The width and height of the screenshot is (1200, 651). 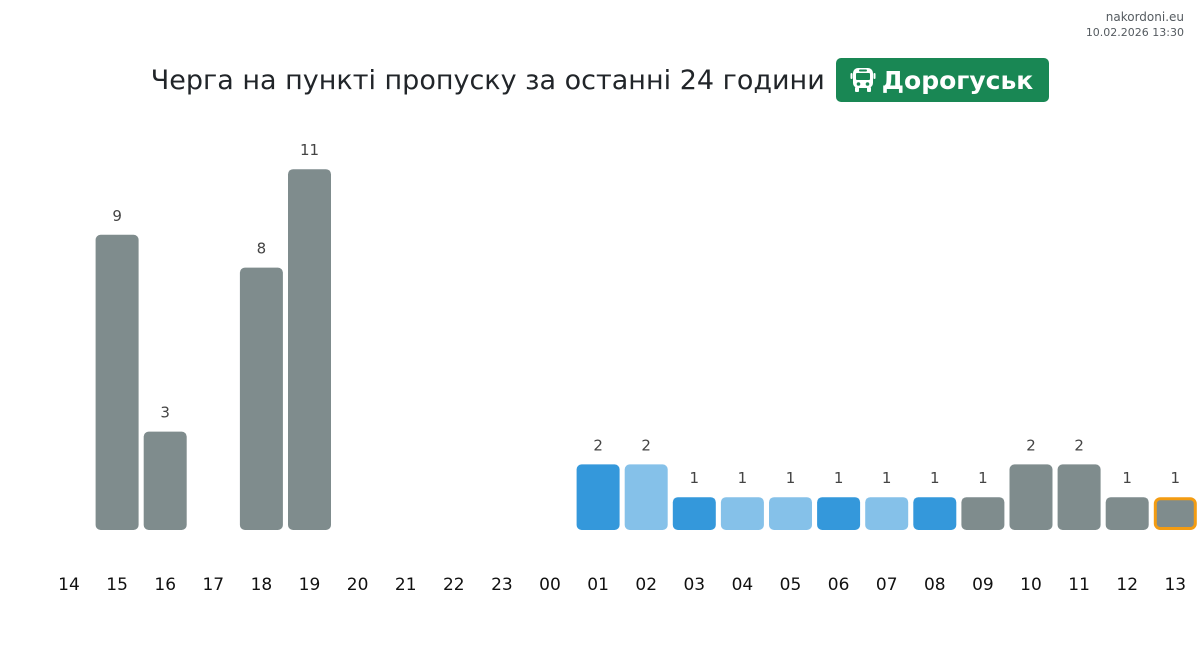 What do you see at coordinates (791, 585) in the screenshot?
I see `x-tick-label: 05` at bounding box center [791, 585].